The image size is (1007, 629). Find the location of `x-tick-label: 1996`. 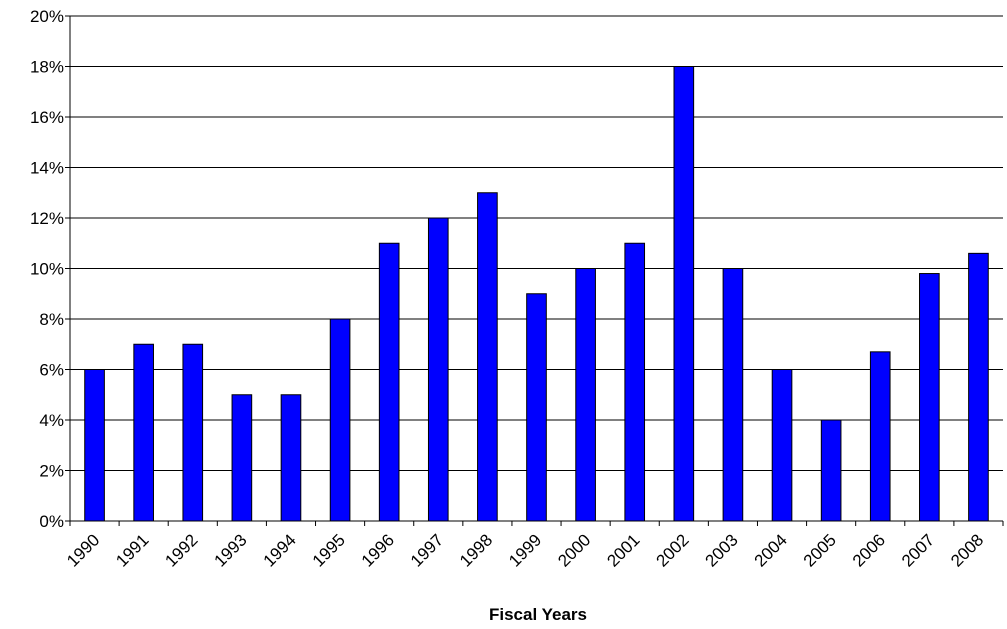

x-tick-label: 1996 is located at coordinates (378, 550).